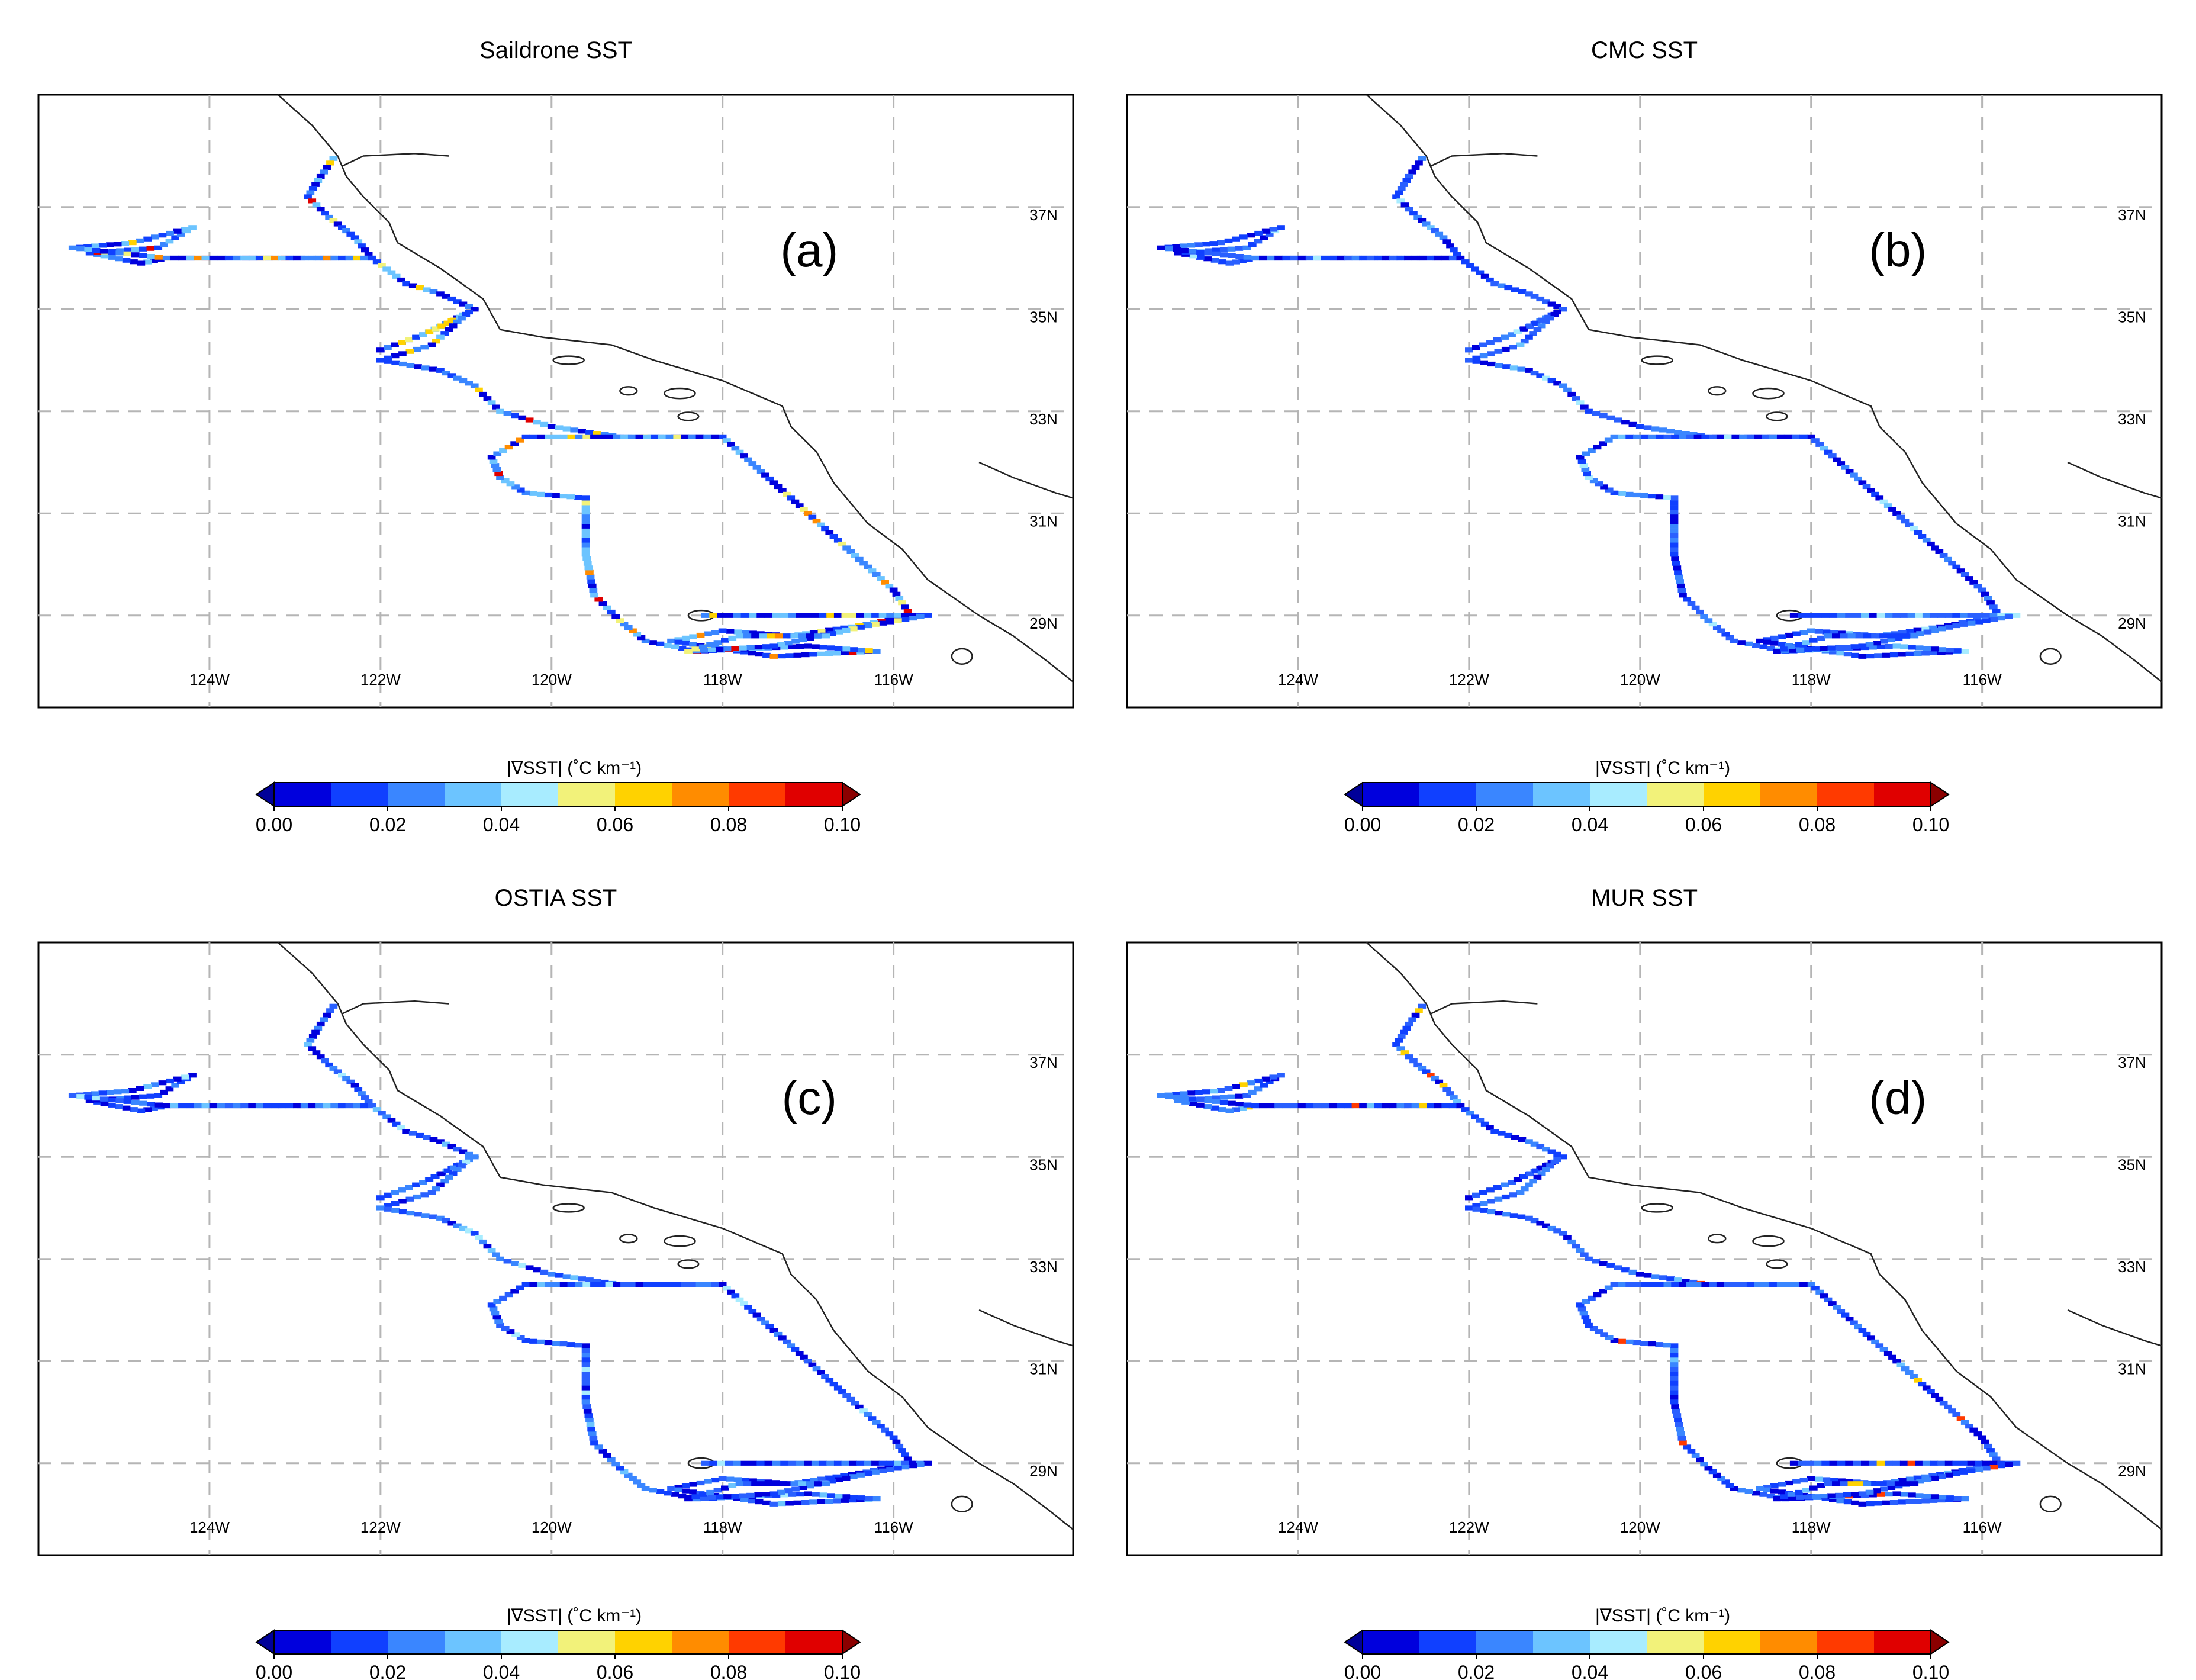 This screenshot has width=2196, height=1680. I want to click on lon-tick-label: 120W, so click(1640, 680).